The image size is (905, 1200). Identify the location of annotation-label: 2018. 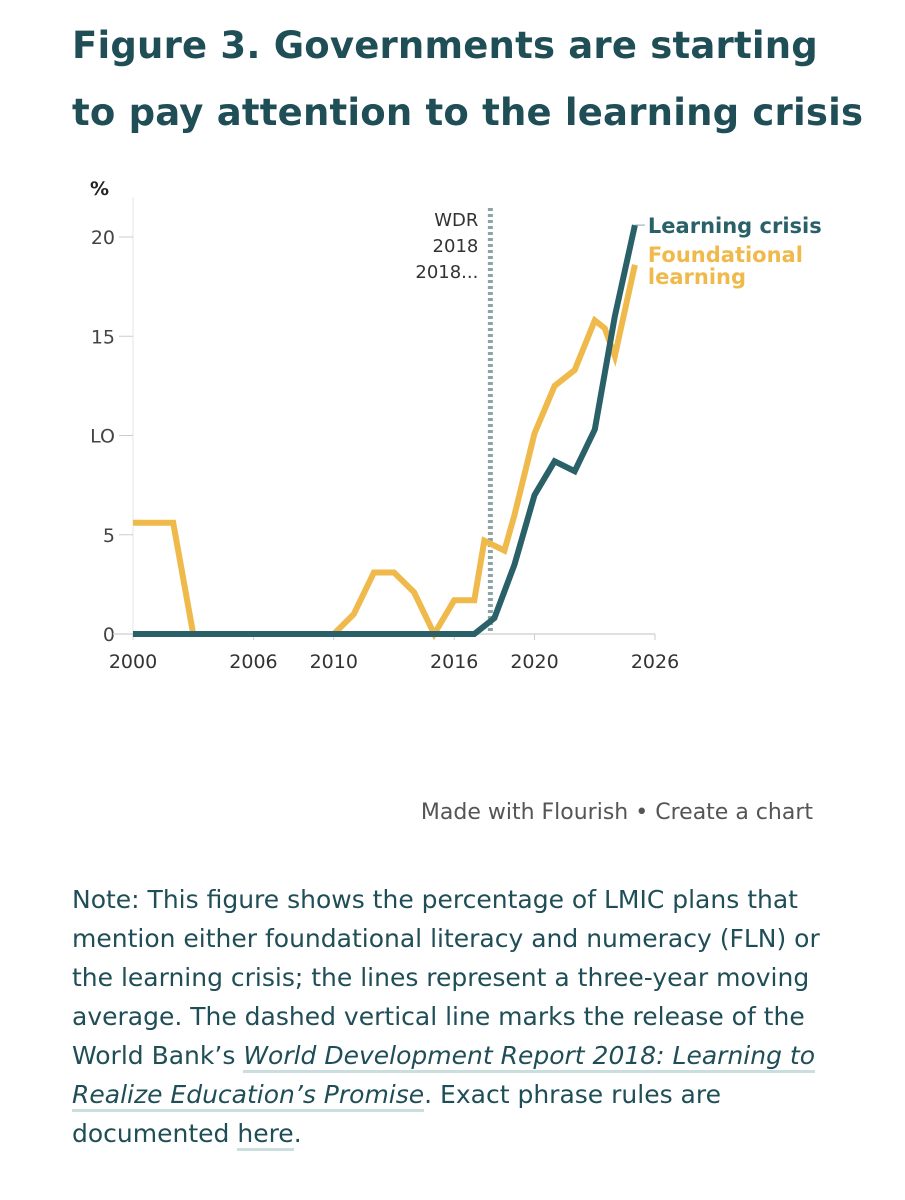
(456, 246).